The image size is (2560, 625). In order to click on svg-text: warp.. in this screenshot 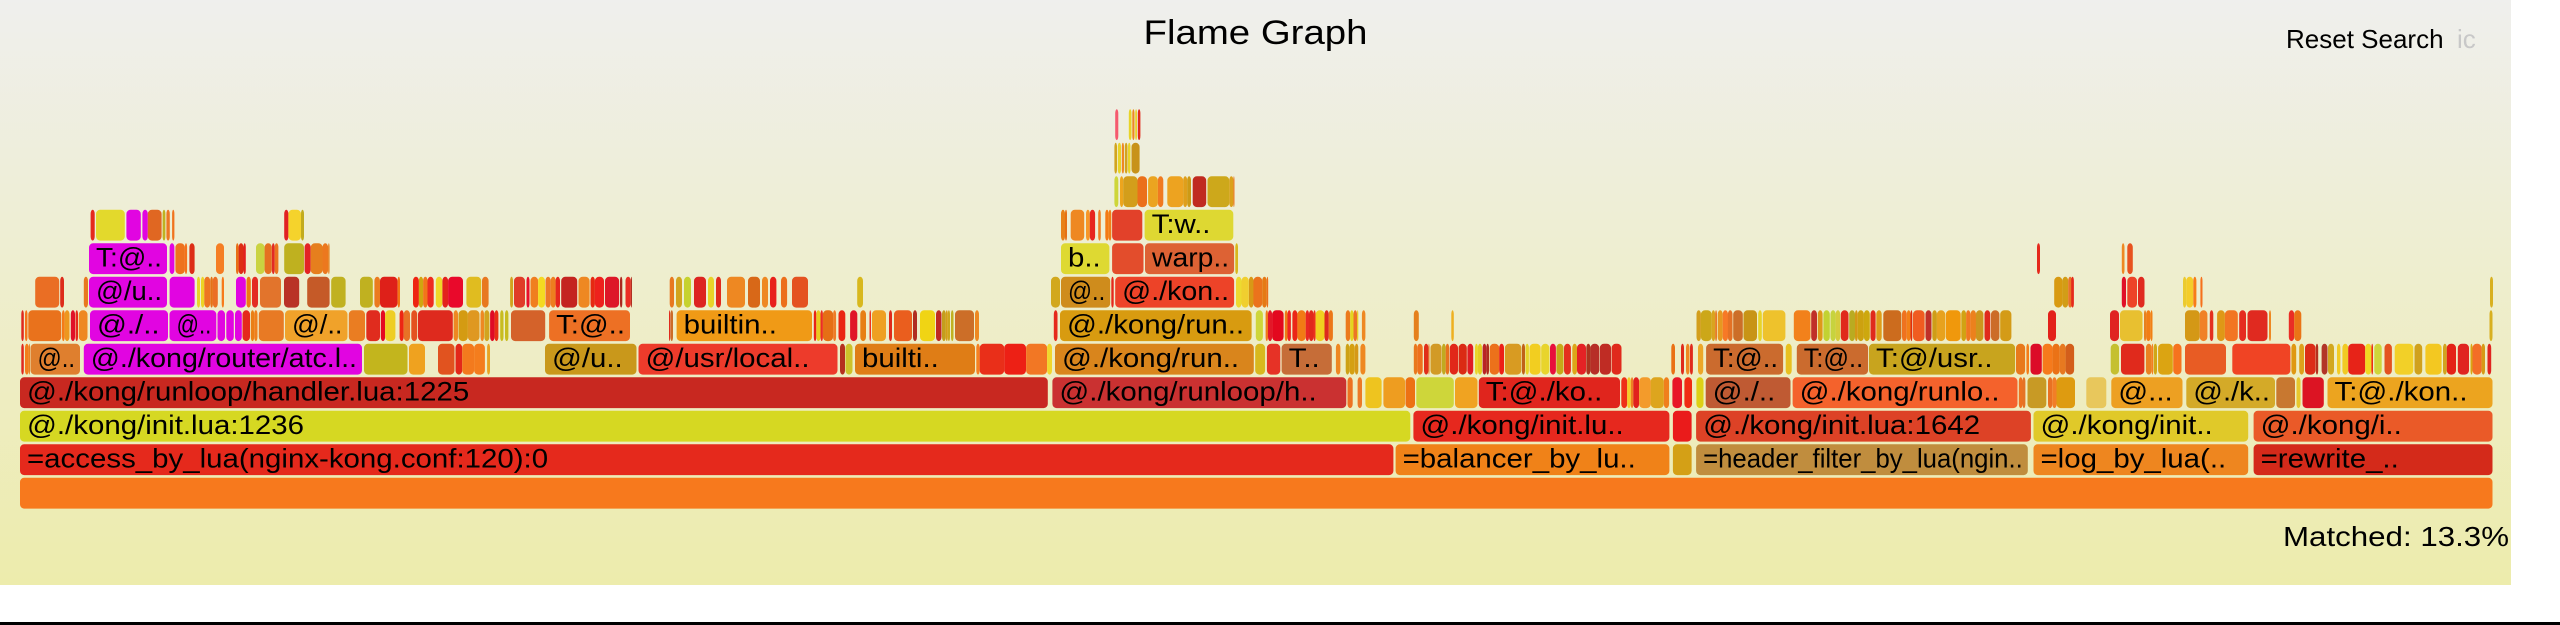, I will do `click(1190, 257)`.